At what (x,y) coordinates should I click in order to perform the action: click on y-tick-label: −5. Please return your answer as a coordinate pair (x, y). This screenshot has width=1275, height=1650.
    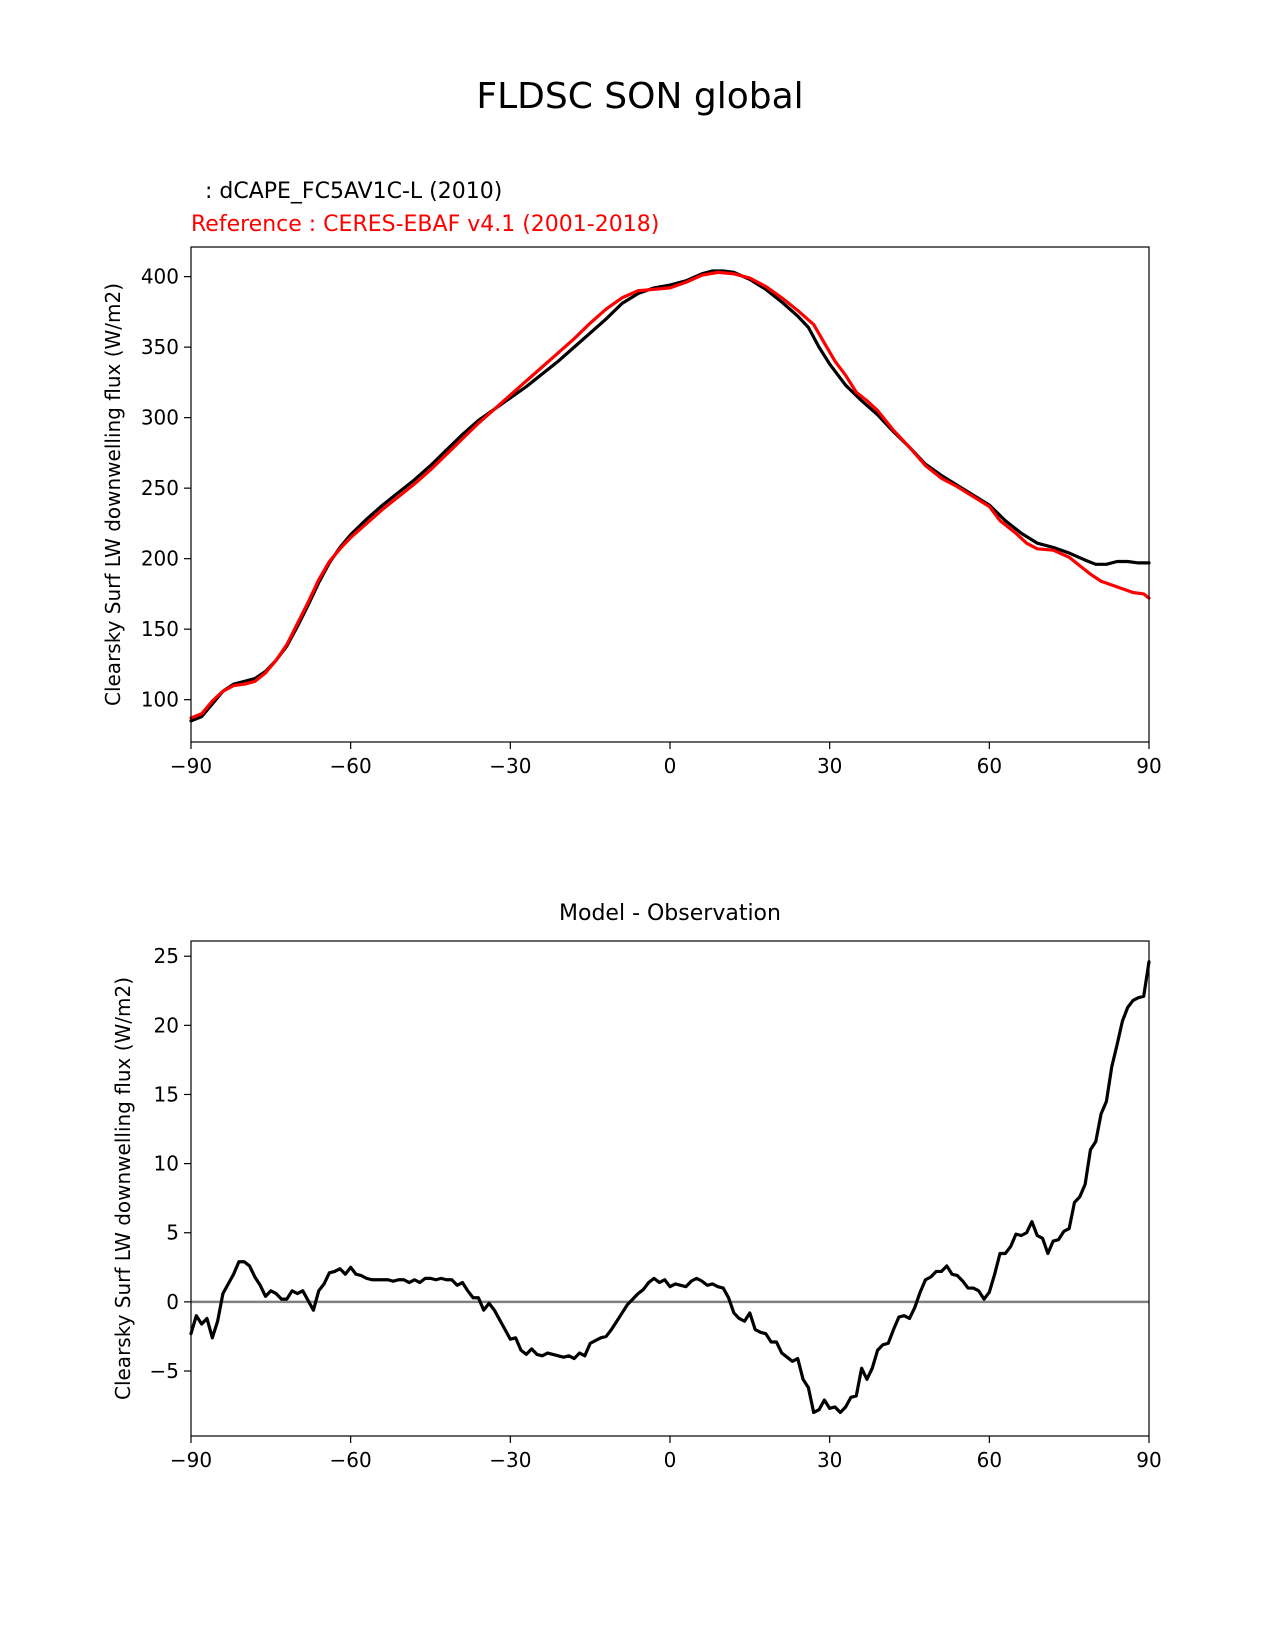
    Looking at the image, I should click on (164, 1371).